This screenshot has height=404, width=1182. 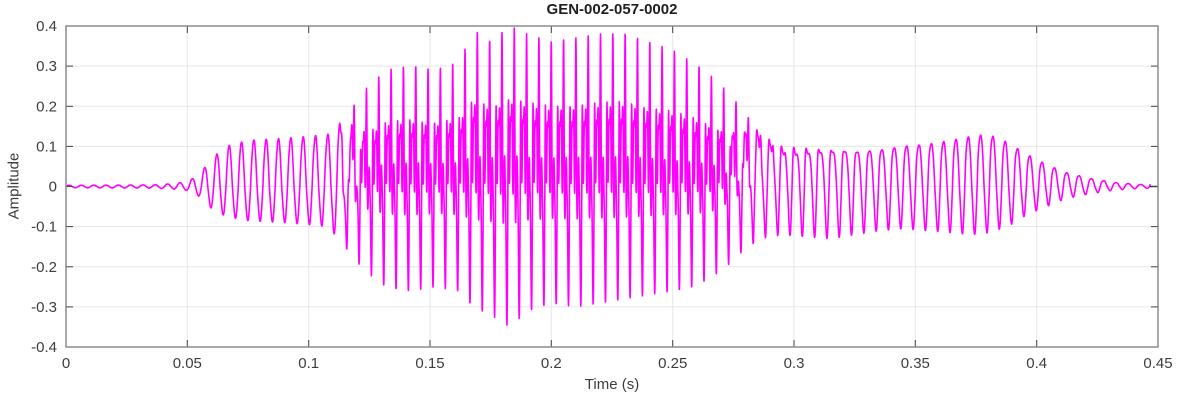 I want to click on y-tick-label: -0.4, so click(x=44, y=347).